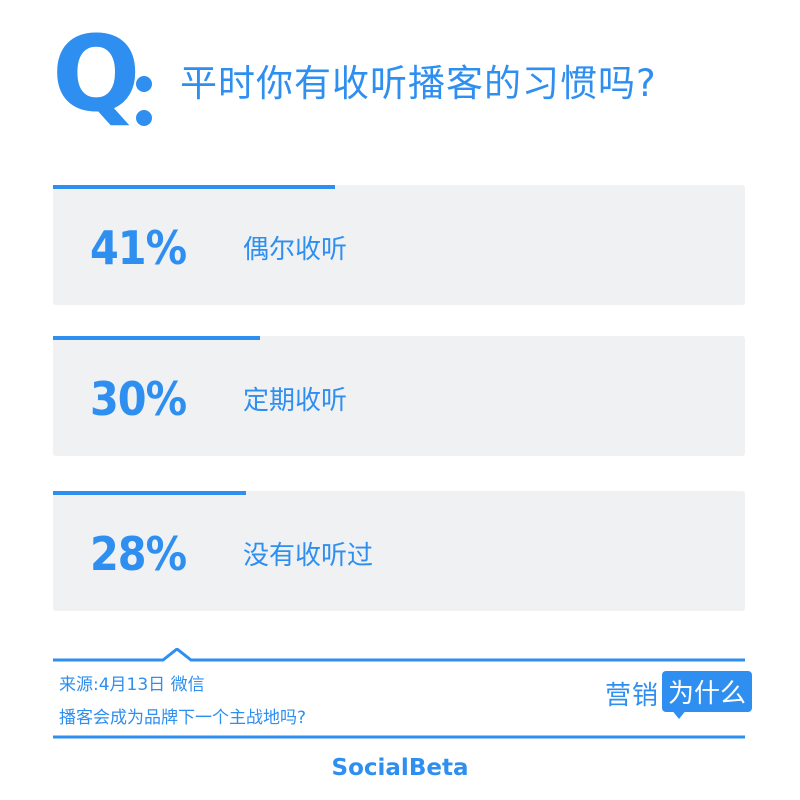  I want to click on source-text: 来源:4月13日 微信, so click(132, 685).